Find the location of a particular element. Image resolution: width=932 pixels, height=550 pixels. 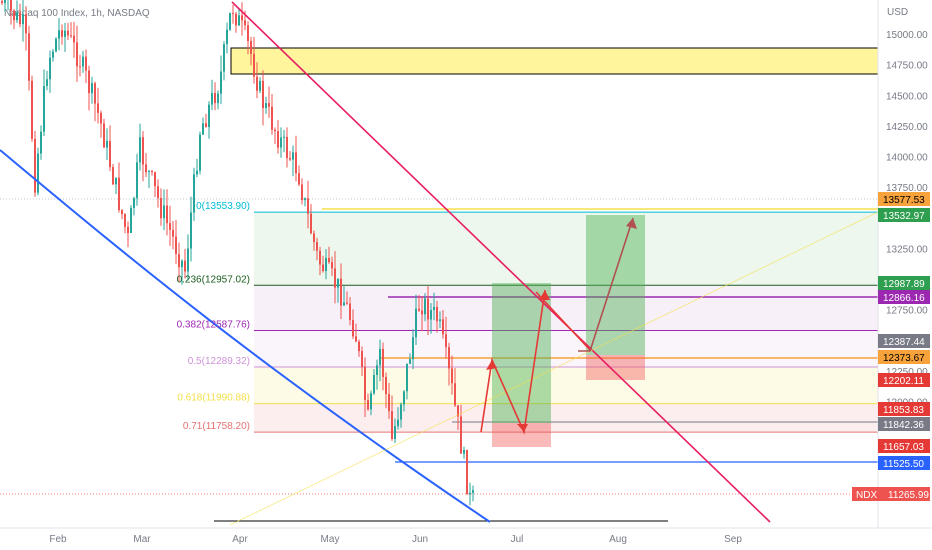

price-tag-label: 12202.11 is located at coordinates (903, 381).